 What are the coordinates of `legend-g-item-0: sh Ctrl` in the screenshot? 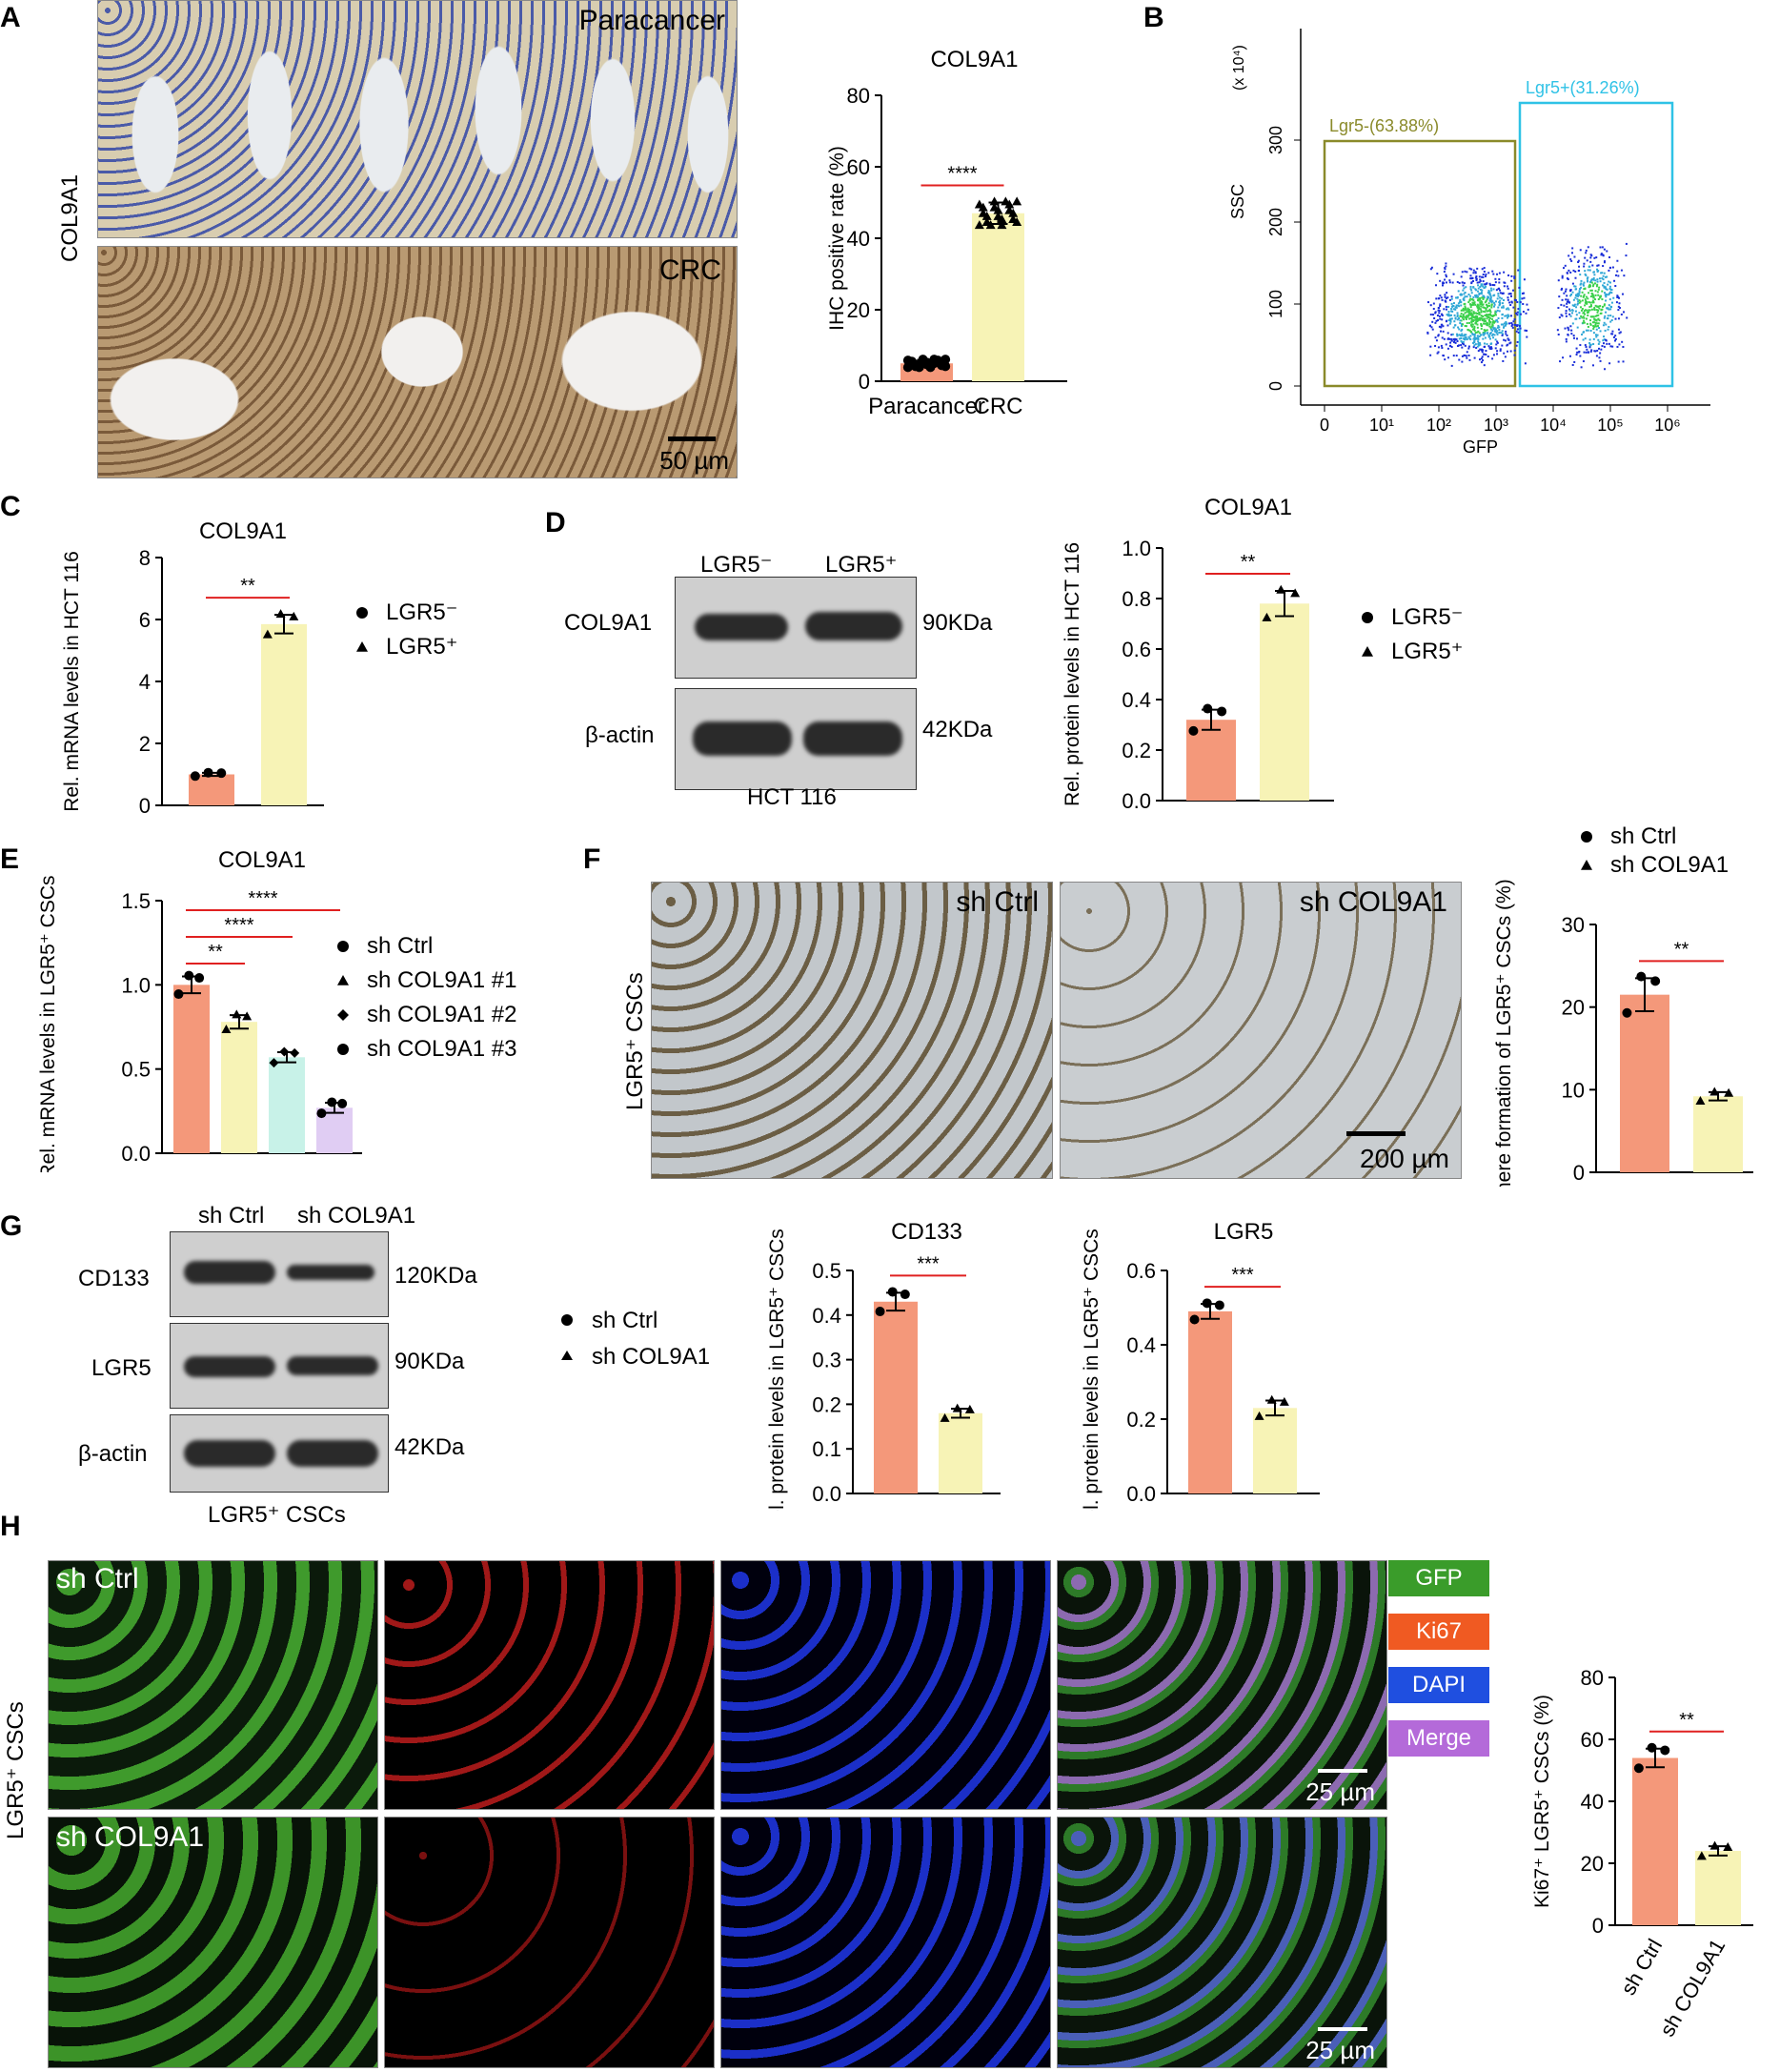 It's located at (624, 1320).